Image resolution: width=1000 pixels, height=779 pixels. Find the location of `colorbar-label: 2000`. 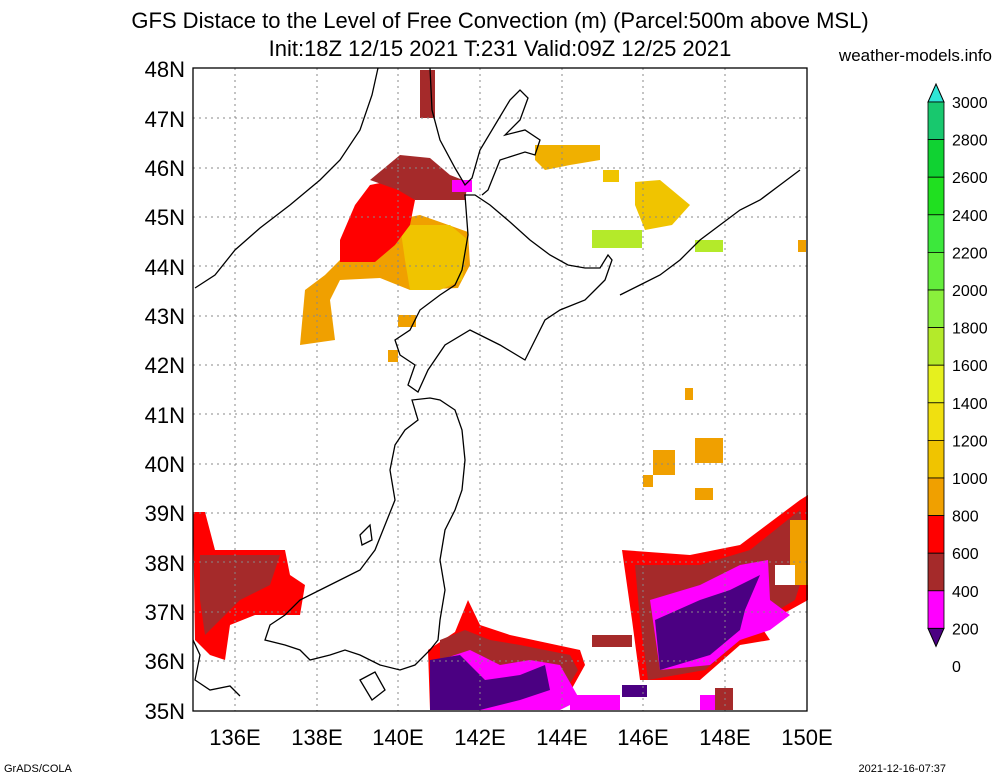

colorbar-label: 2000 is located at coordinates (970, 291).